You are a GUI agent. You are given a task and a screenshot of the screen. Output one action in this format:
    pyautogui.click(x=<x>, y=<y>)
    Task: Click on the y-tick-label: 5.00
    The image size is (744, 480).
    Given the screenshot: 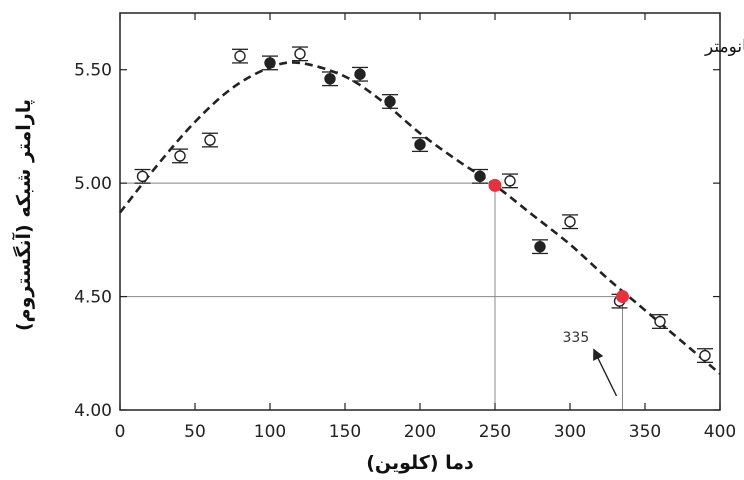 What is the action you would take?
    pyautogui.click(x=93, y=184)
    